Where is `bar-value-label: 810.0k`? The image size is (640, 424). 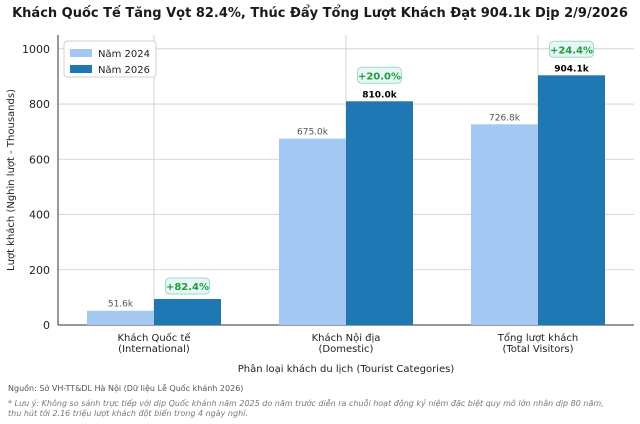 bar-value-label: 810.0k is located at coordinates (379, 95).